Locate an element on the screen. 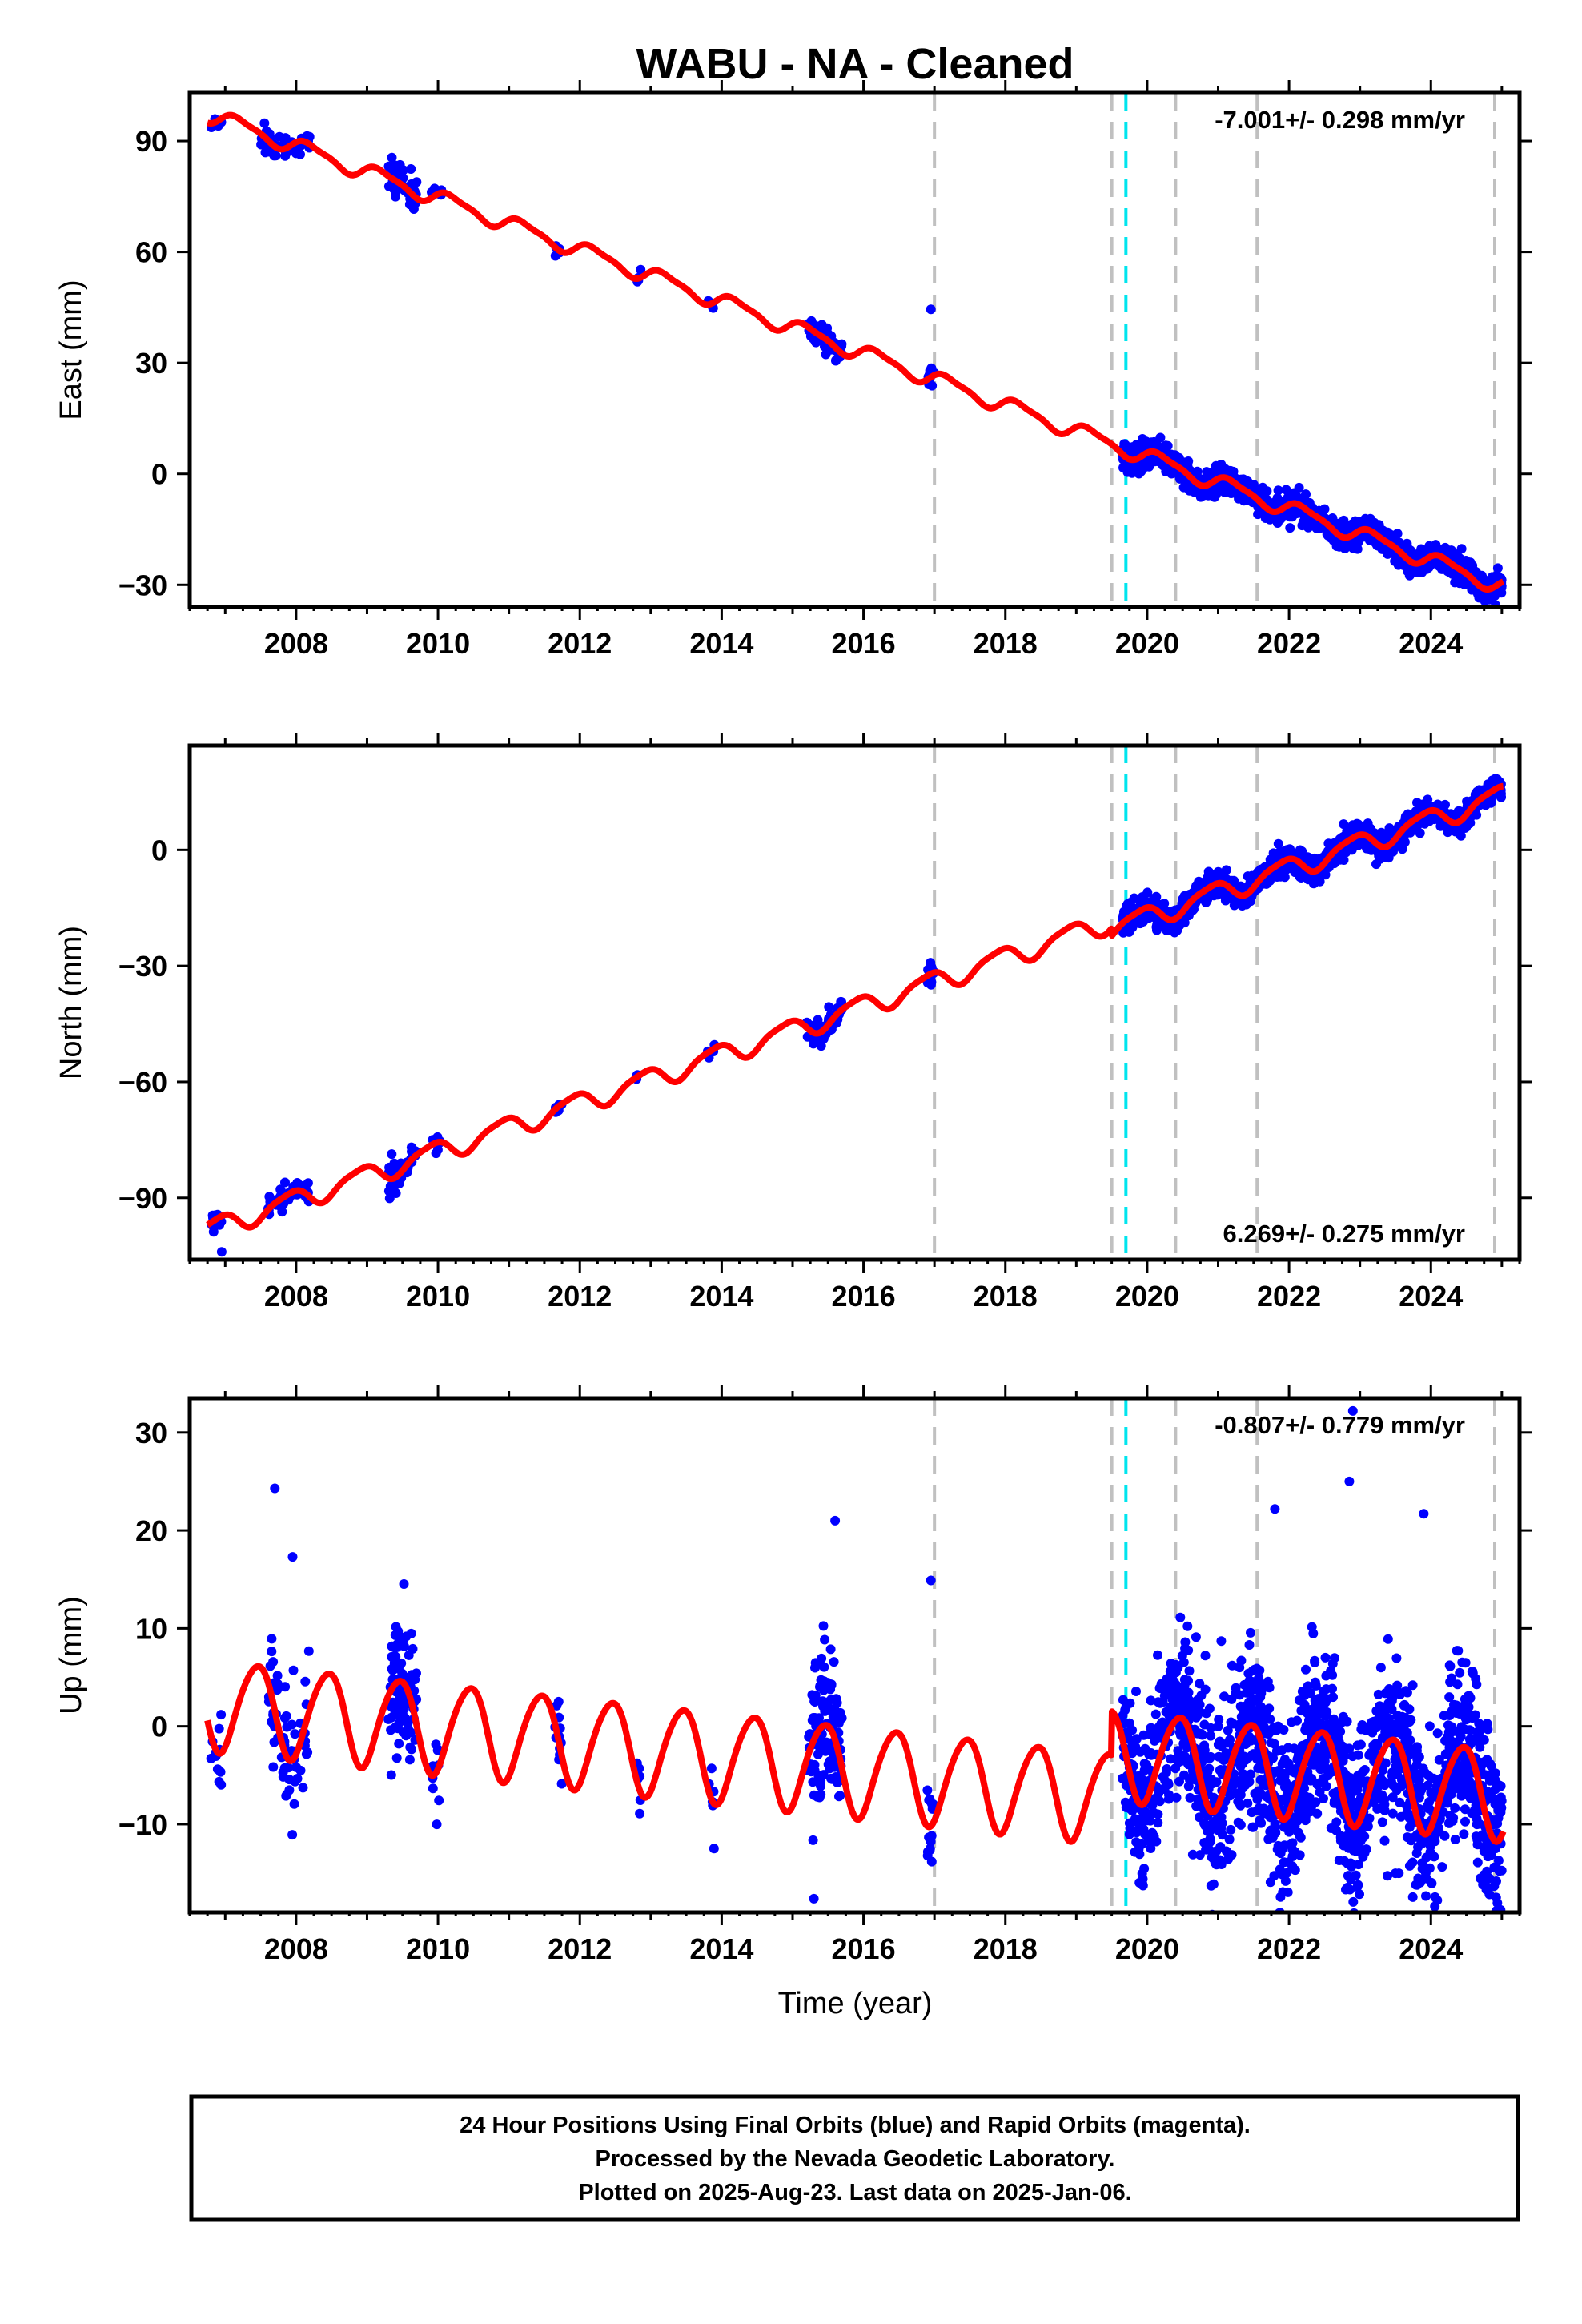  y-axis-label: North (mm) is located at coordinates (71, 1003).